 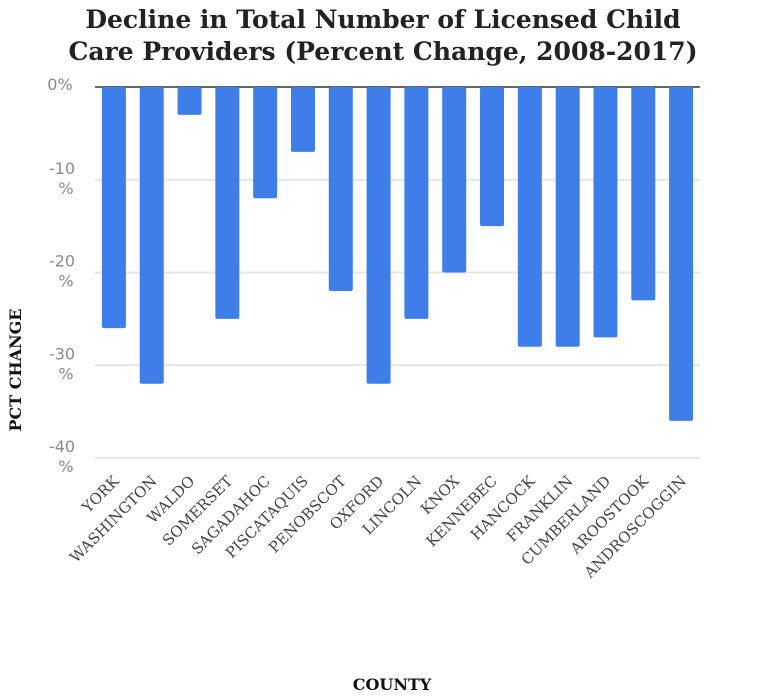 I want to click on y-tick-labels: 0% -10 % -20 % -30 % -40%, so click(x=61, y=275).